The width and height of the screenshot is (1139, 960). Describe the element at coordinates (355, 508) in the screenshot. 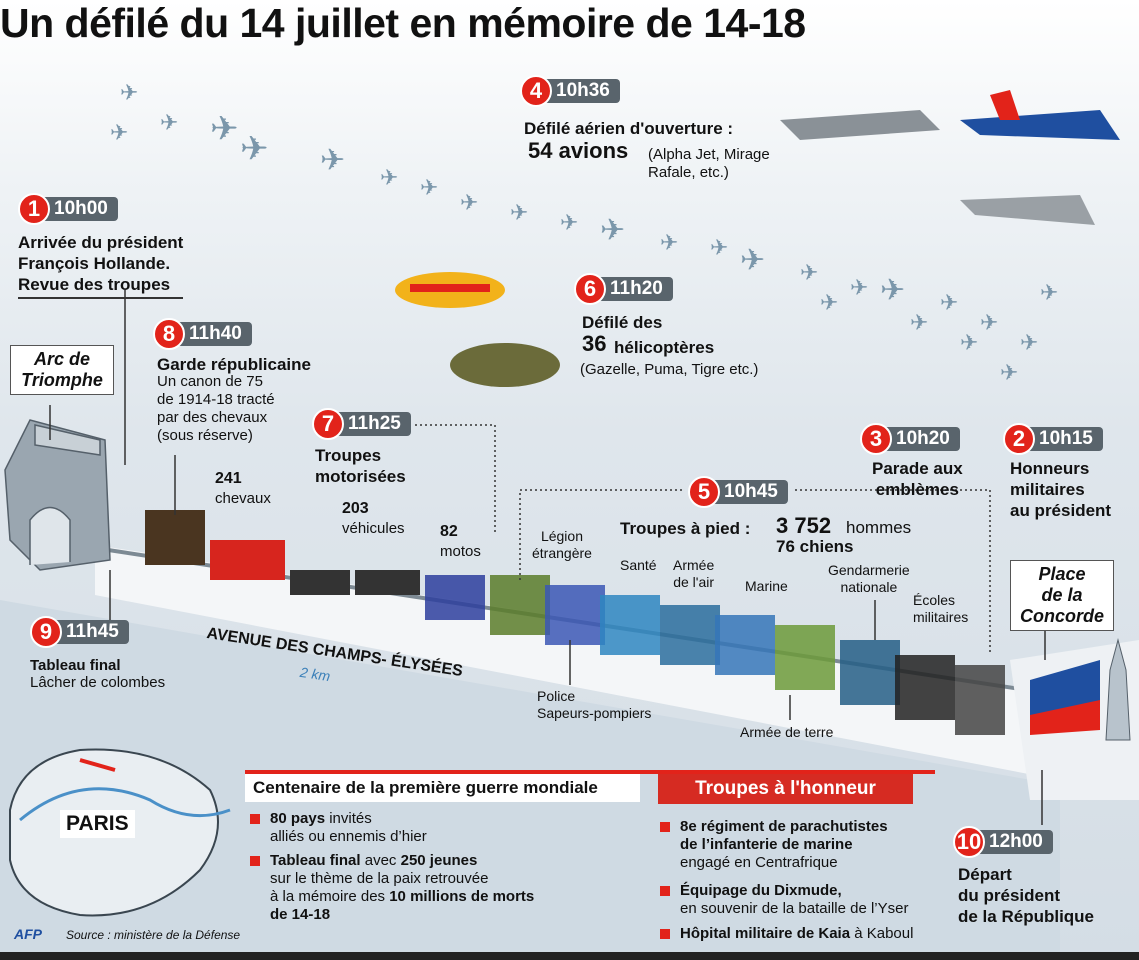

I see `vehicles-count: 203` at that location.